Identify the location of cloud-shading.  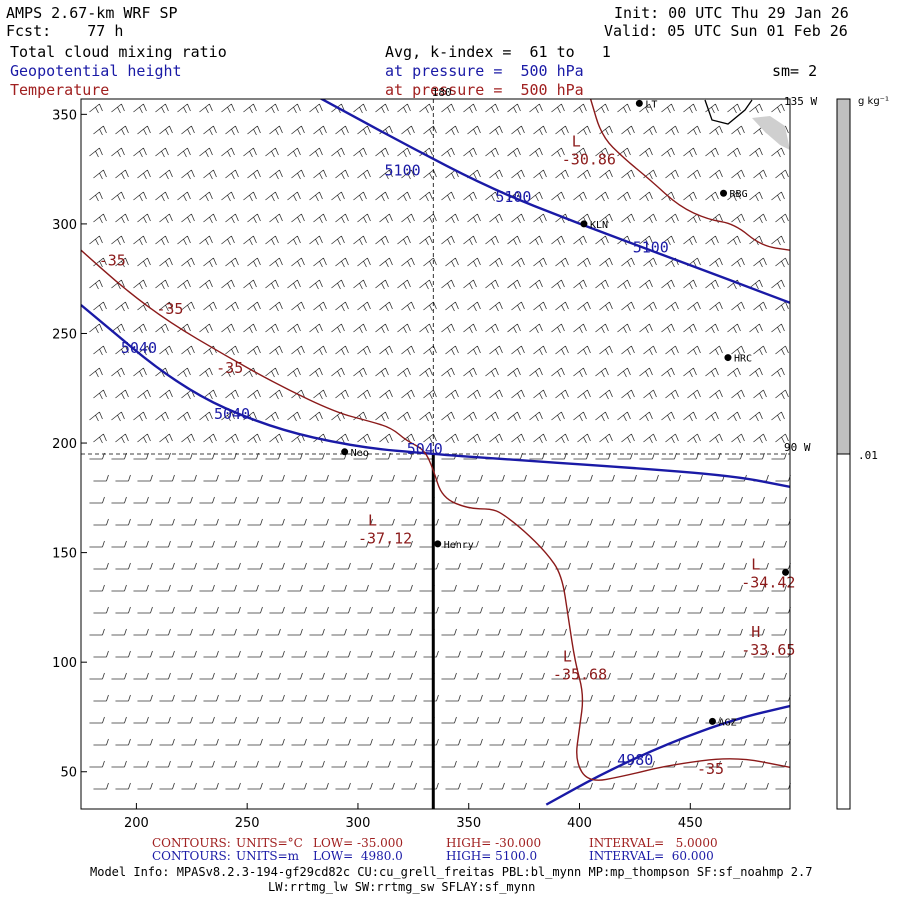
(747, 124).